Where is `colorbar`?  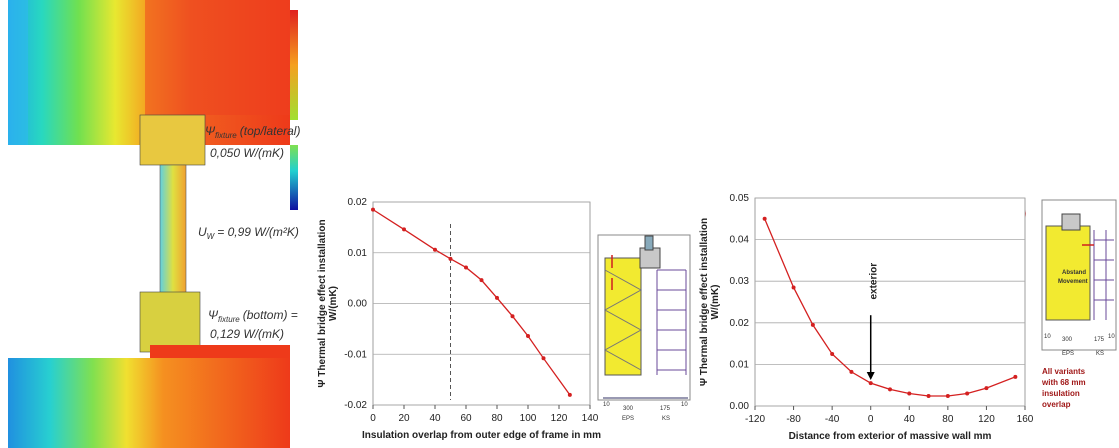
colorbar is located at coordinates (294, 65).